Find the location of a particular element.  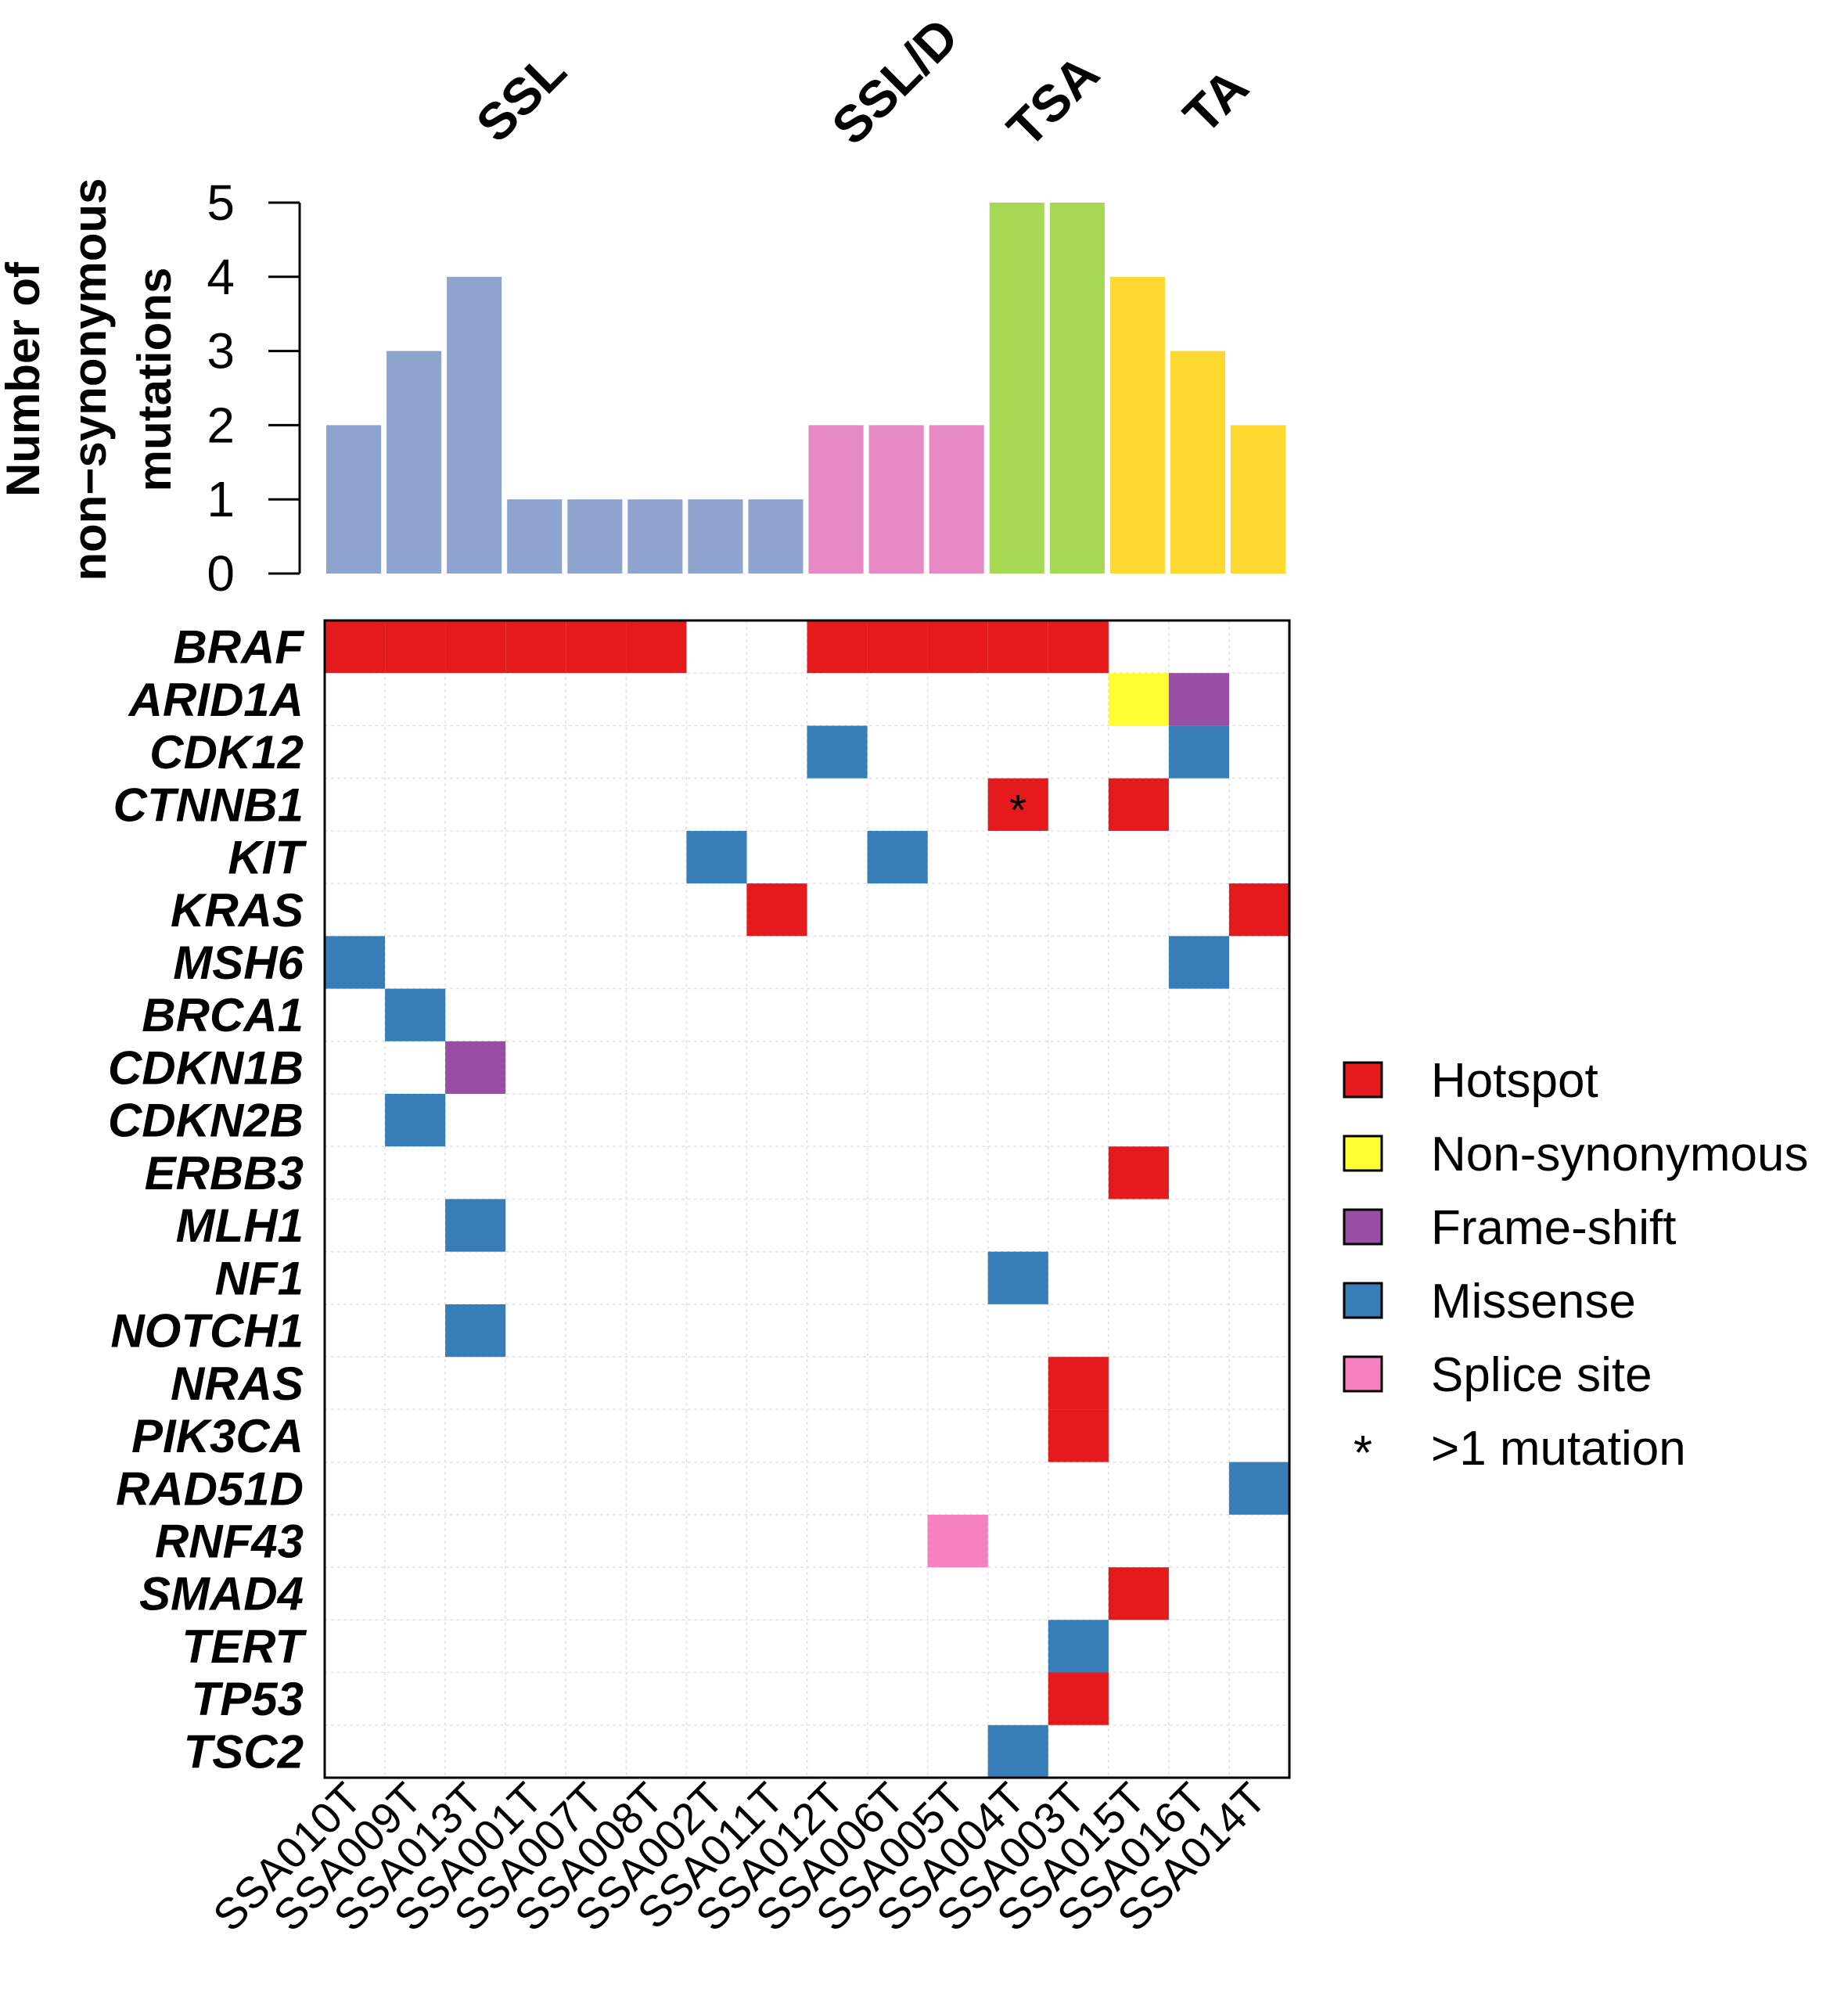

cell-TSC2-SSA004T is located at coordinates (1017, 1751).